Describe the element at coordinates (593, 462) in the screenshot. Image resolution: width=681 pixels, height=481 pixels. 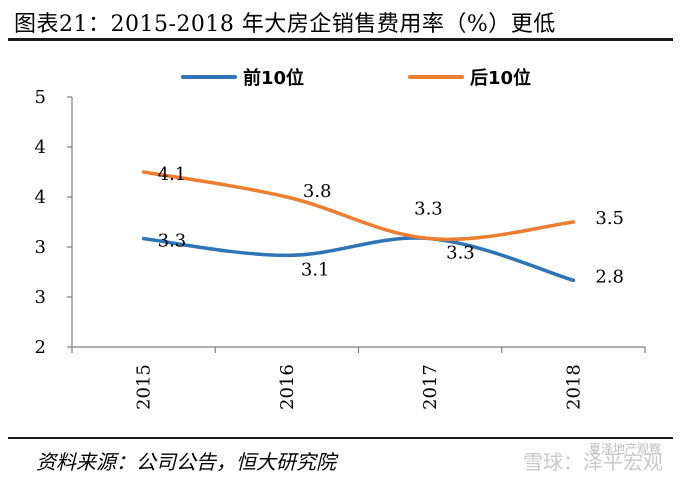
I see `watermark: 雪球：泽平宏观` at that location.